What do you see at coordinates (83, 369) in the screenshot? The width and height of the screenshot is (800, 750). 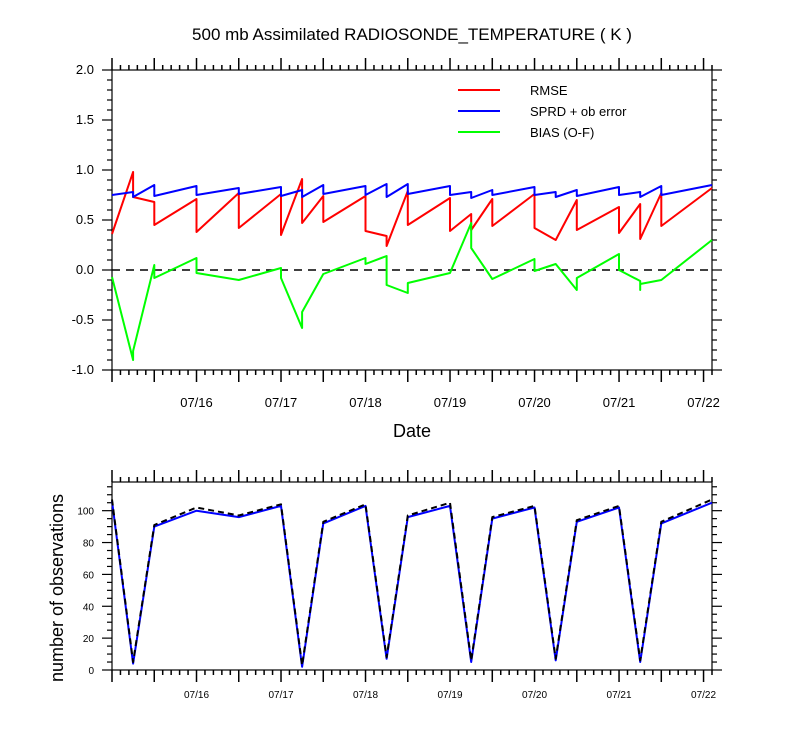 I see `top-y-tick-label: -1.0` at bounding box center [83, 369].